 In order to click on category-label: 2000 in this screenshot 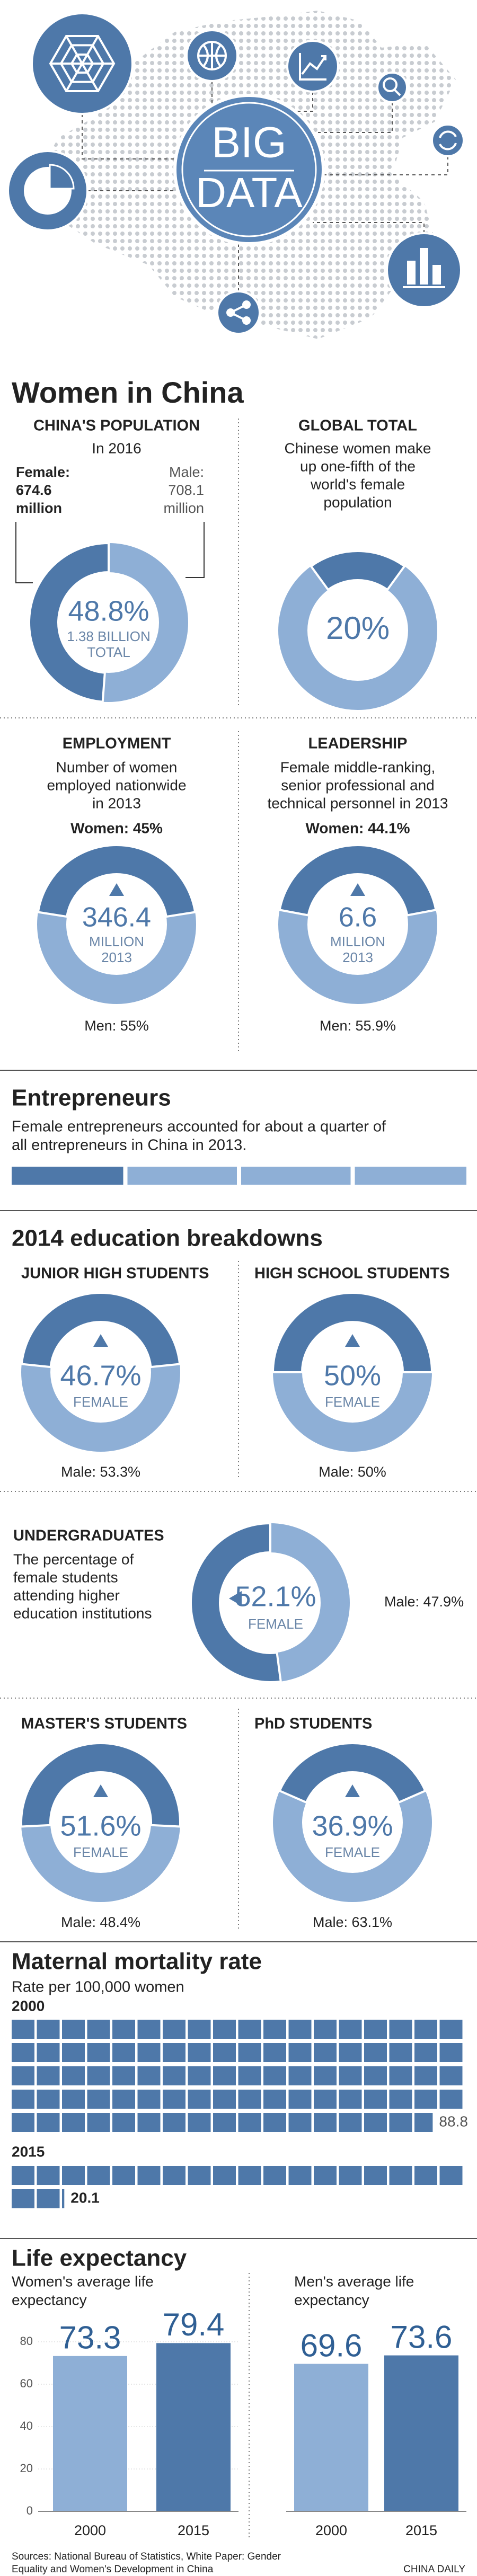, I will do `click(29, 2006)`.